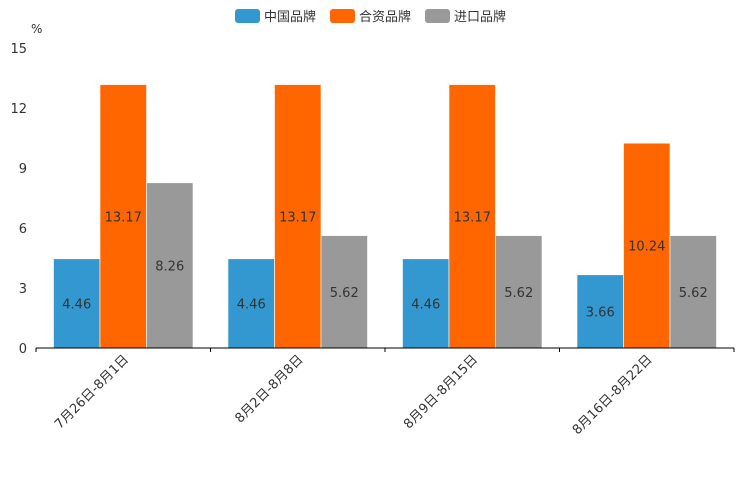 This screenshot has height=496, width=744. Describe the element at coordinates (92, 392) in the screenshot. I see `x-tick-label: 7月26日-8月1日` at that location.